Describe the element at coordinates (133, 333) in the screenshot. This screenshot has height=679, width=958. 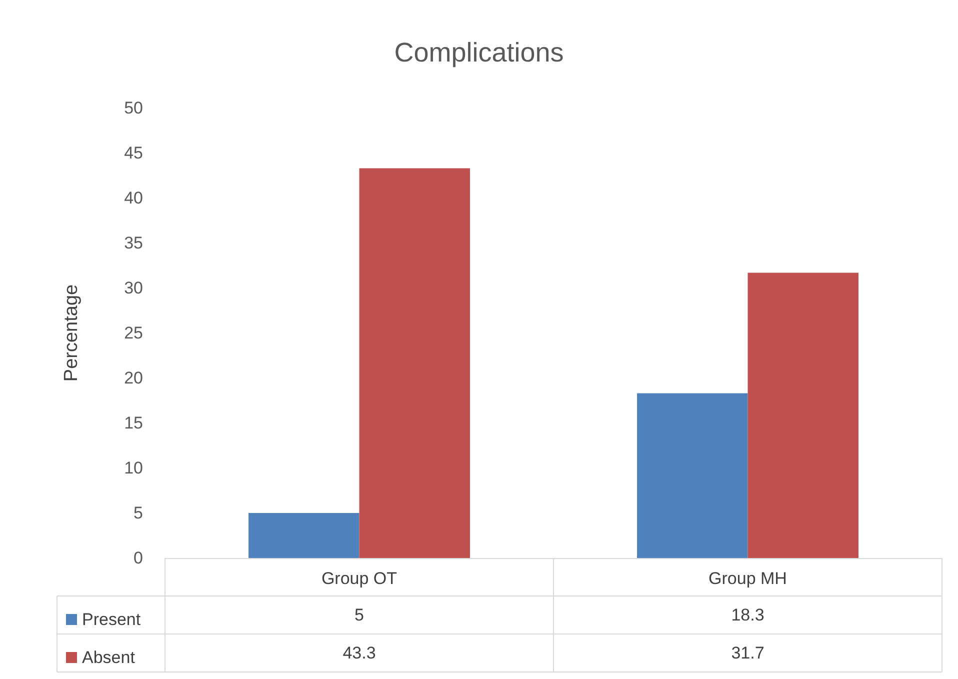
I see `y-tick-label: 25` at that location.